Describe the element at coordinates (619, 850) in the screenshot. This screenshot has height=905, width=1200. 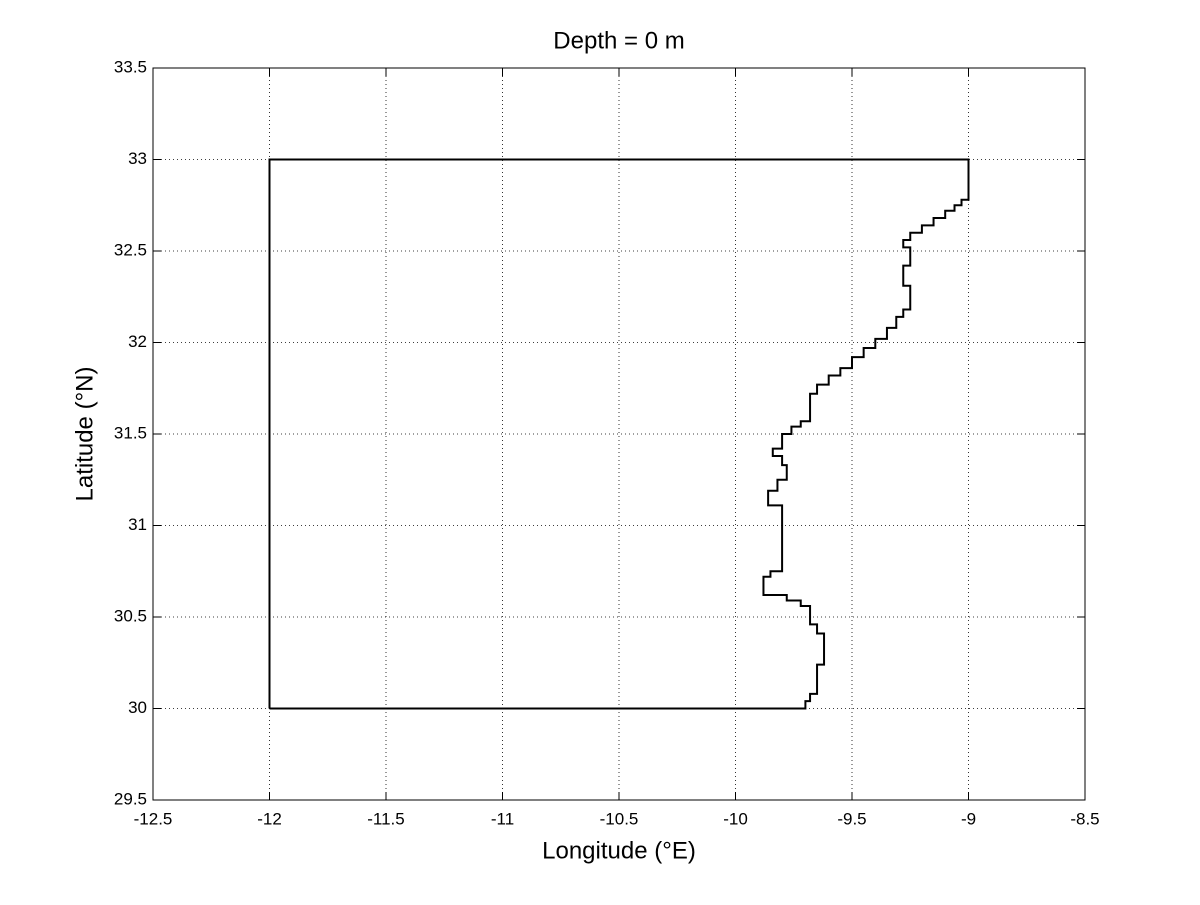
I see `x-axis-label: Longitude (°E)` at that location.